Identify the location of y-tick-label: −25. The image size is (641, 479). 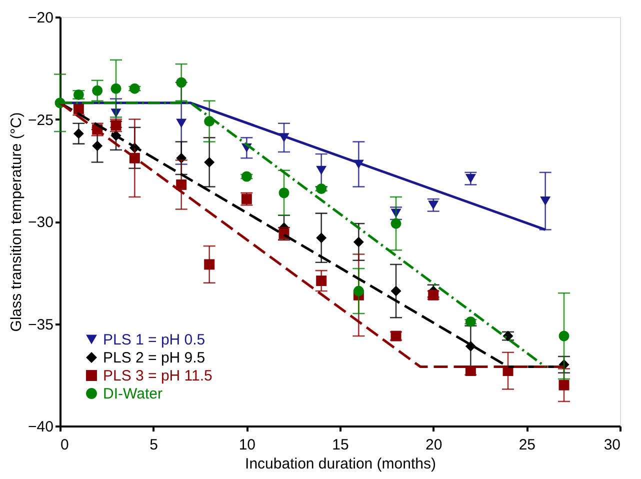
(41, 120).